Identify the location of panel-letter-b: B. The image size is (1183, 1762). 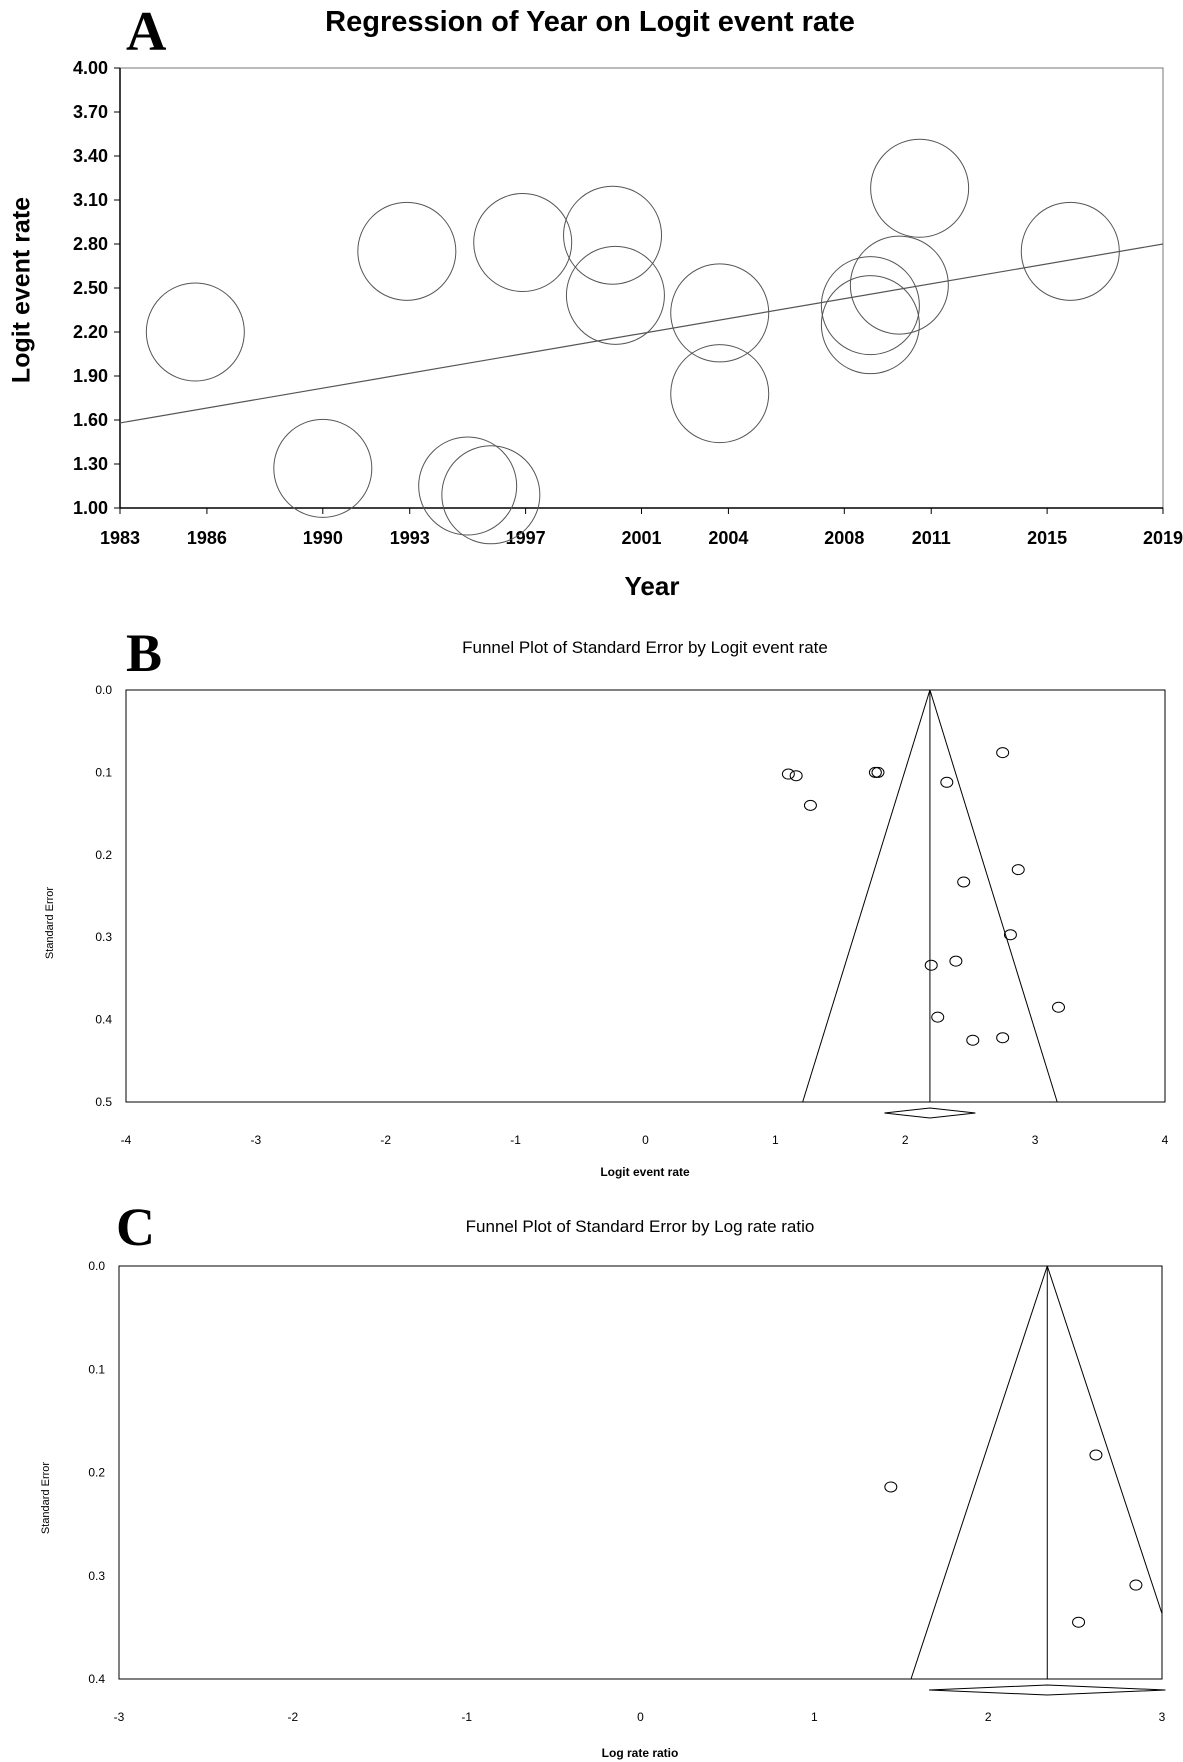
(144, 653).